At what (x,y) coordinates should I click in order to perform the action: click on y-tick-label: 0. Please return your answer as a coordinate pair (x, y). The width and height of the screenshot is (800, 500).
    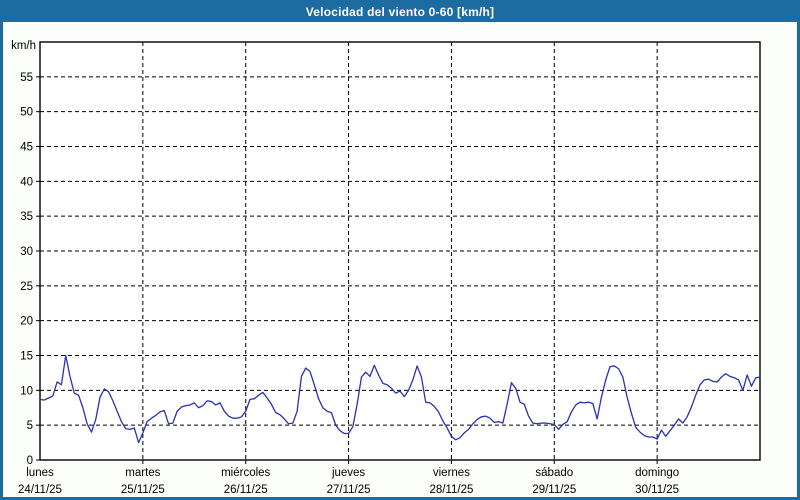
    Looking at the image, I should click on (30, 461).